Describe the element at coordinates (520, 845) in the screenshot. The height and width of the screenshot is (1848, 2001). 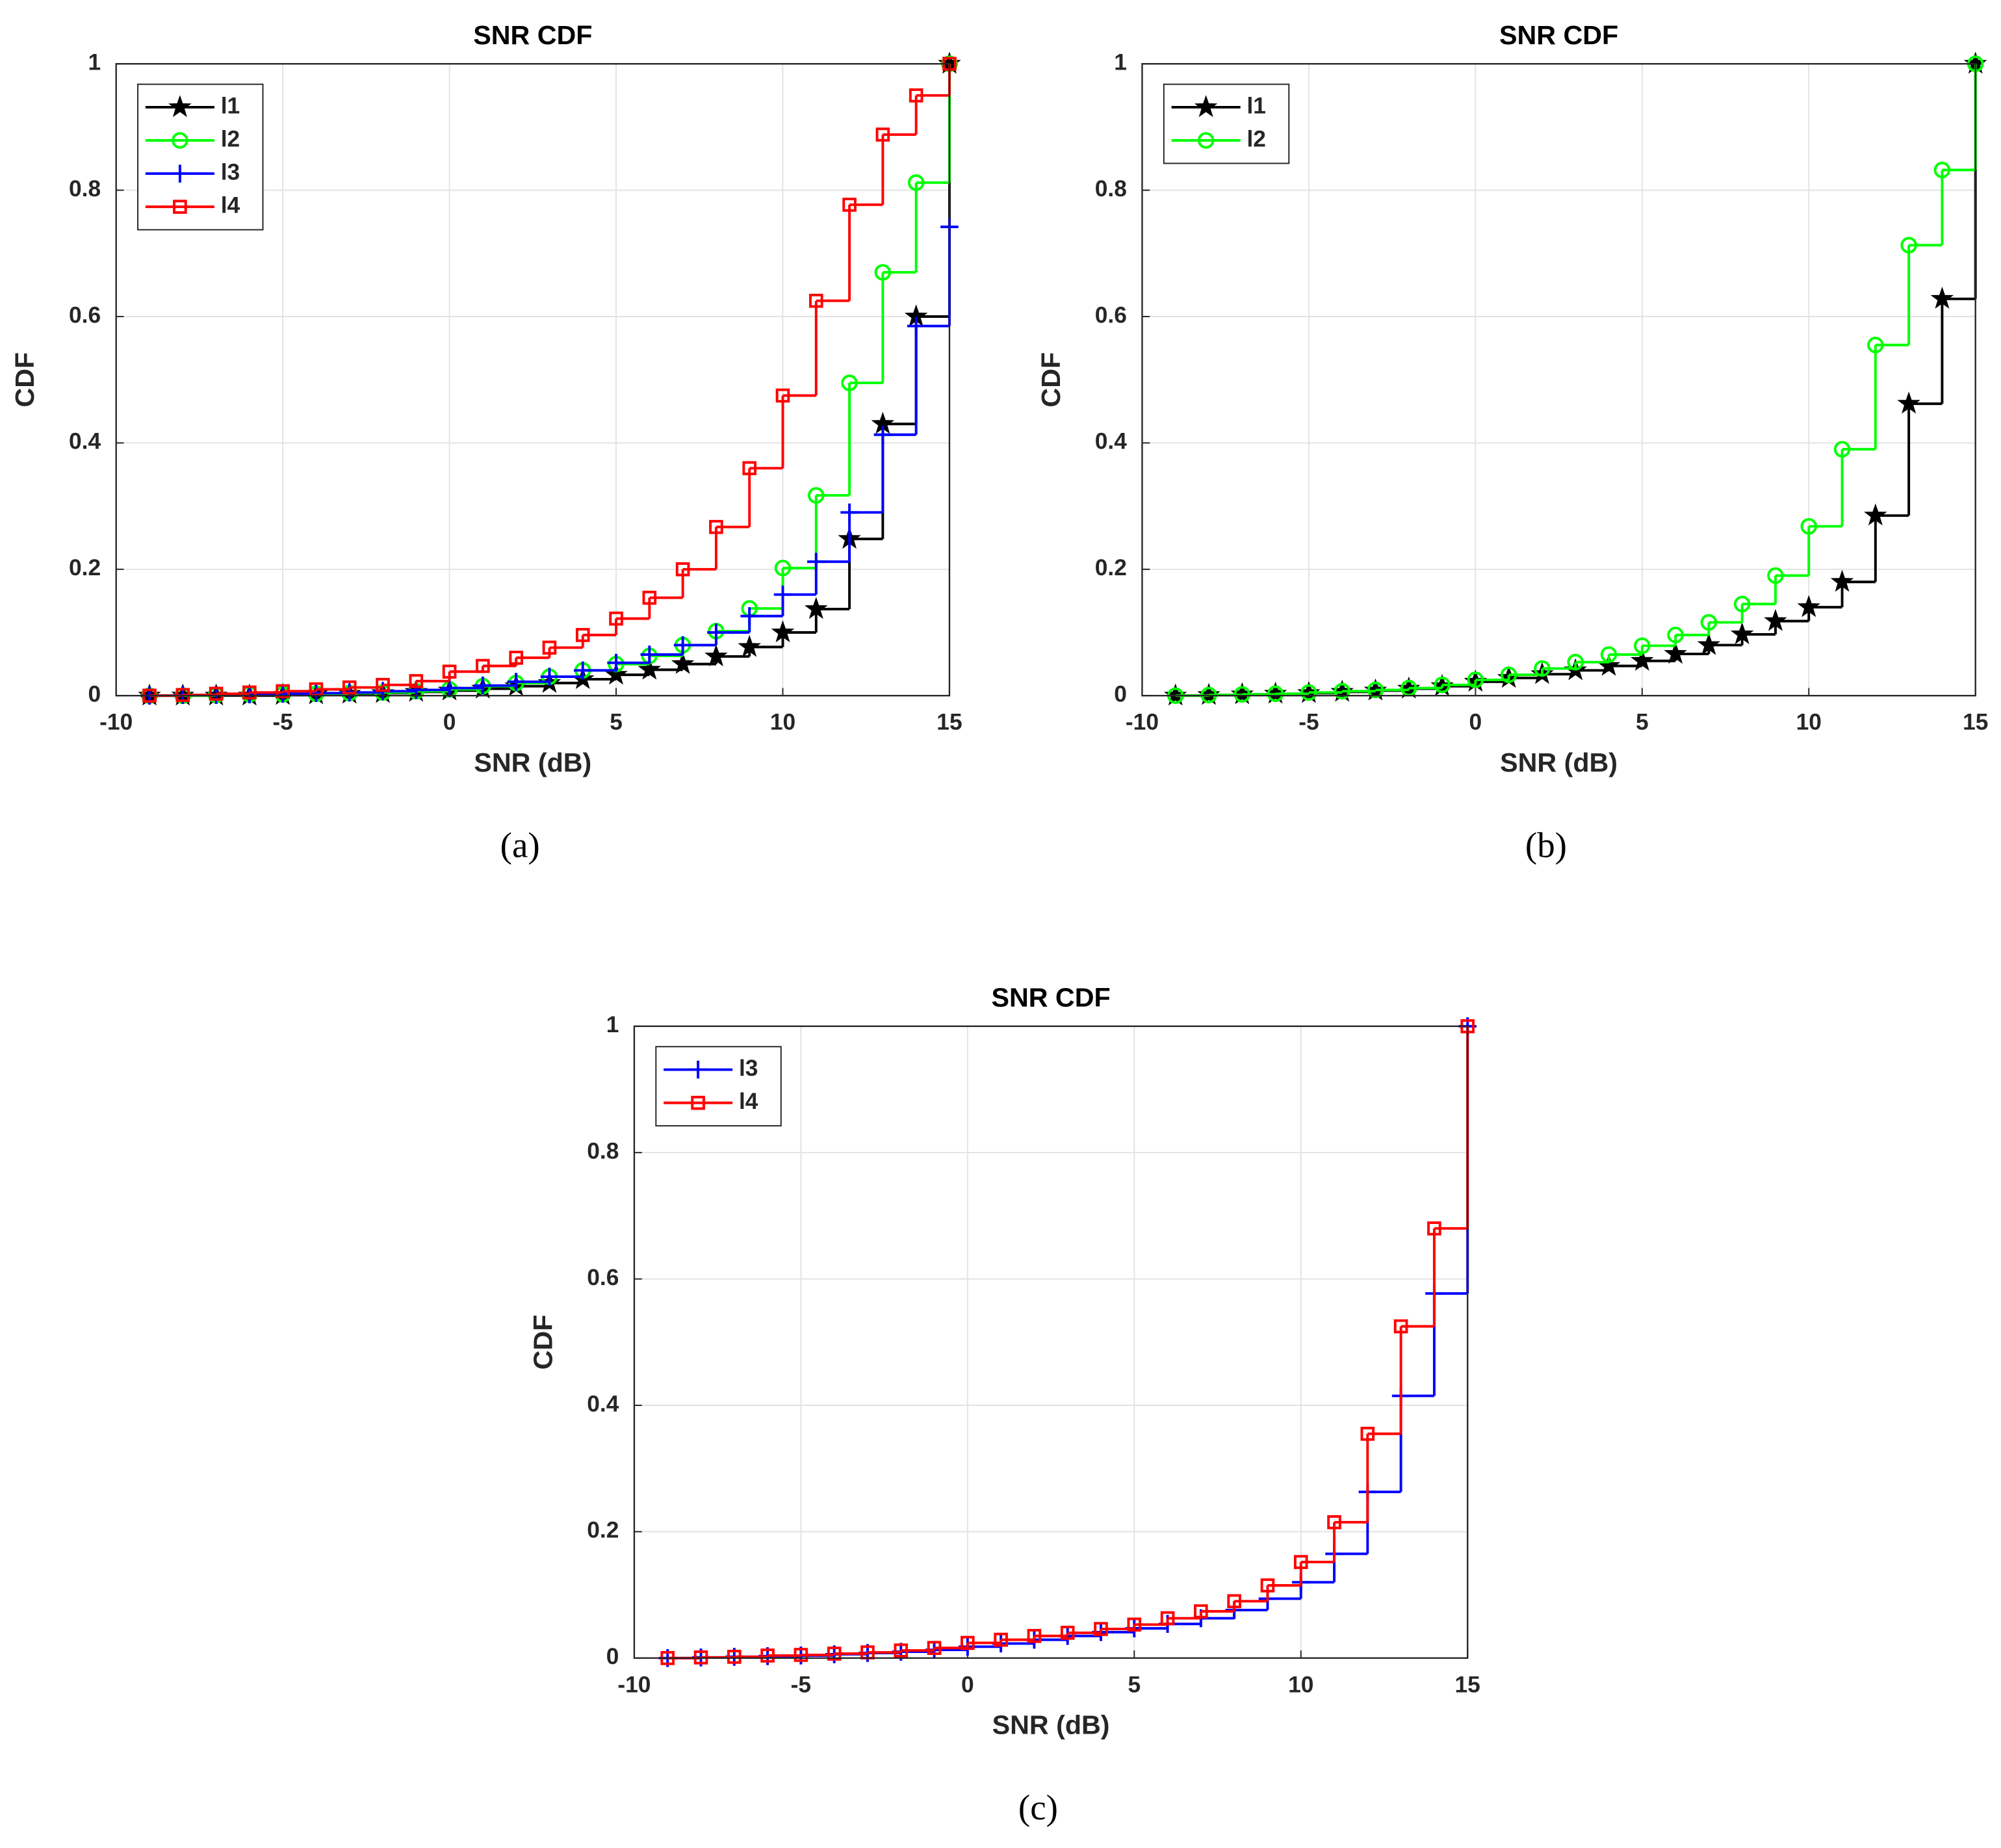
I see `caption: (a)` at that location.